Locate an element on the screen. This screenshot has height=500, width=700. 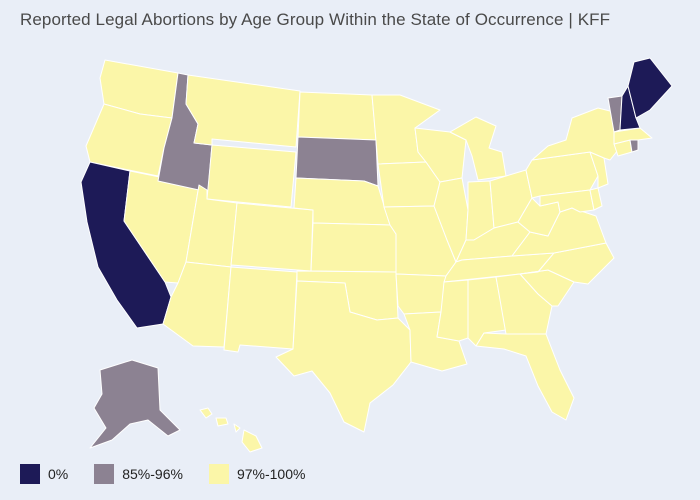
legend-label-0: 0% is located at coordinates (58, 474).